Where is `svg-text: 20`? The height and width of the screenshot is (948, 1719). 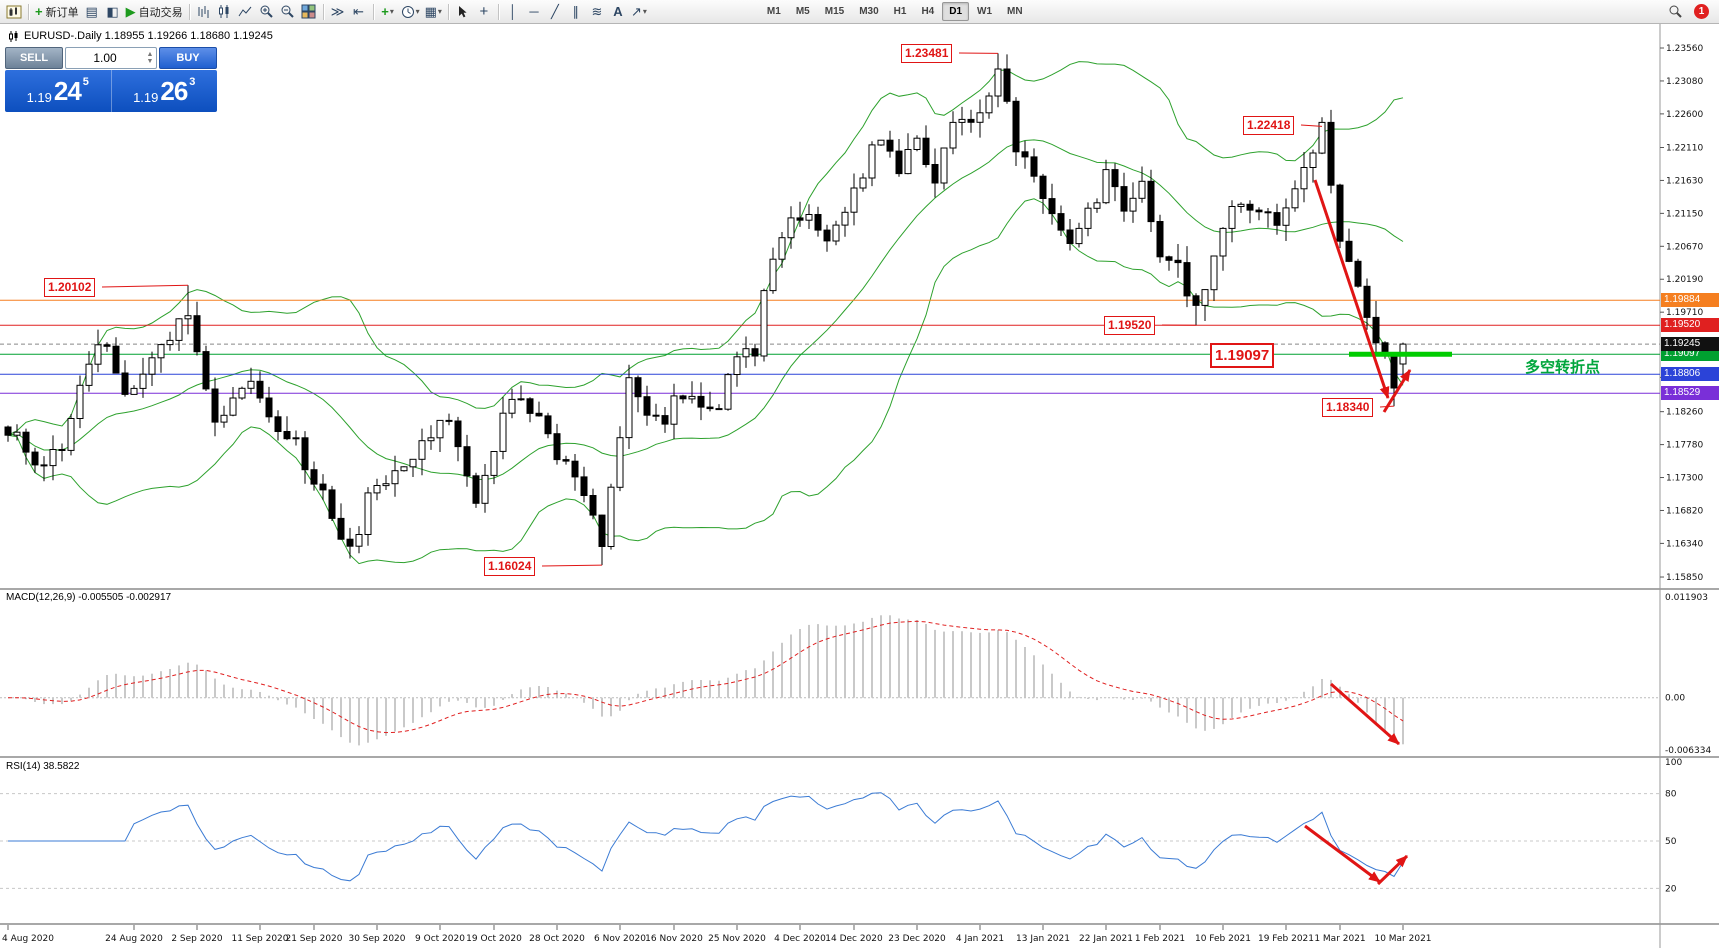
svg-text: 20 is located at coordinates (1671, 889).